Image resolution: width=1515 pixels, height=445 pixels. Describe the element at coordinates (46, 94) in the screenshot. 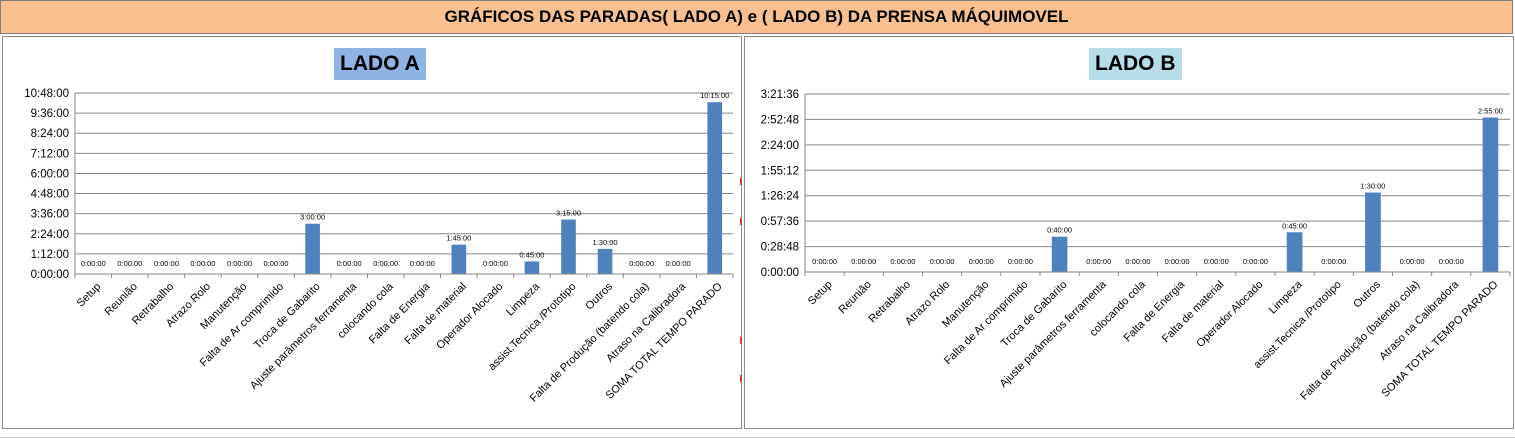

I see `y-tick-label: 10:48:00` at that location.